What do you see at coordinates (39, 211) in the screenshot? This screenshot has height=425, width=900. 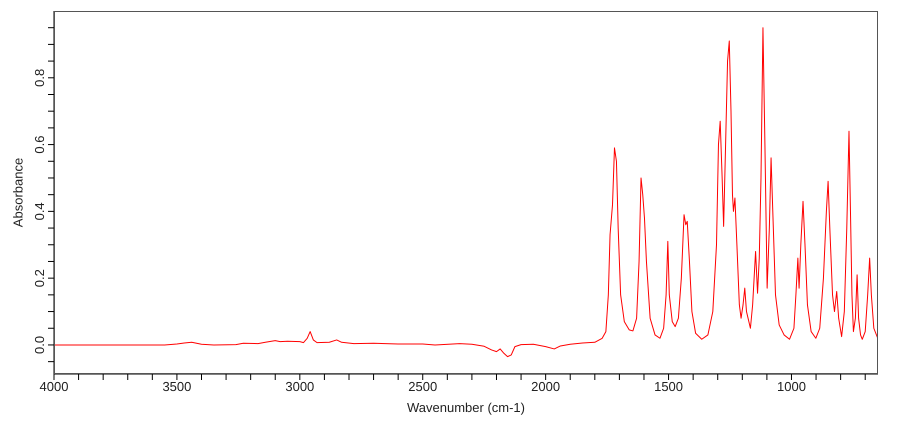 I see `y-tick-label: 0.4` at bounding box center [39, 211].